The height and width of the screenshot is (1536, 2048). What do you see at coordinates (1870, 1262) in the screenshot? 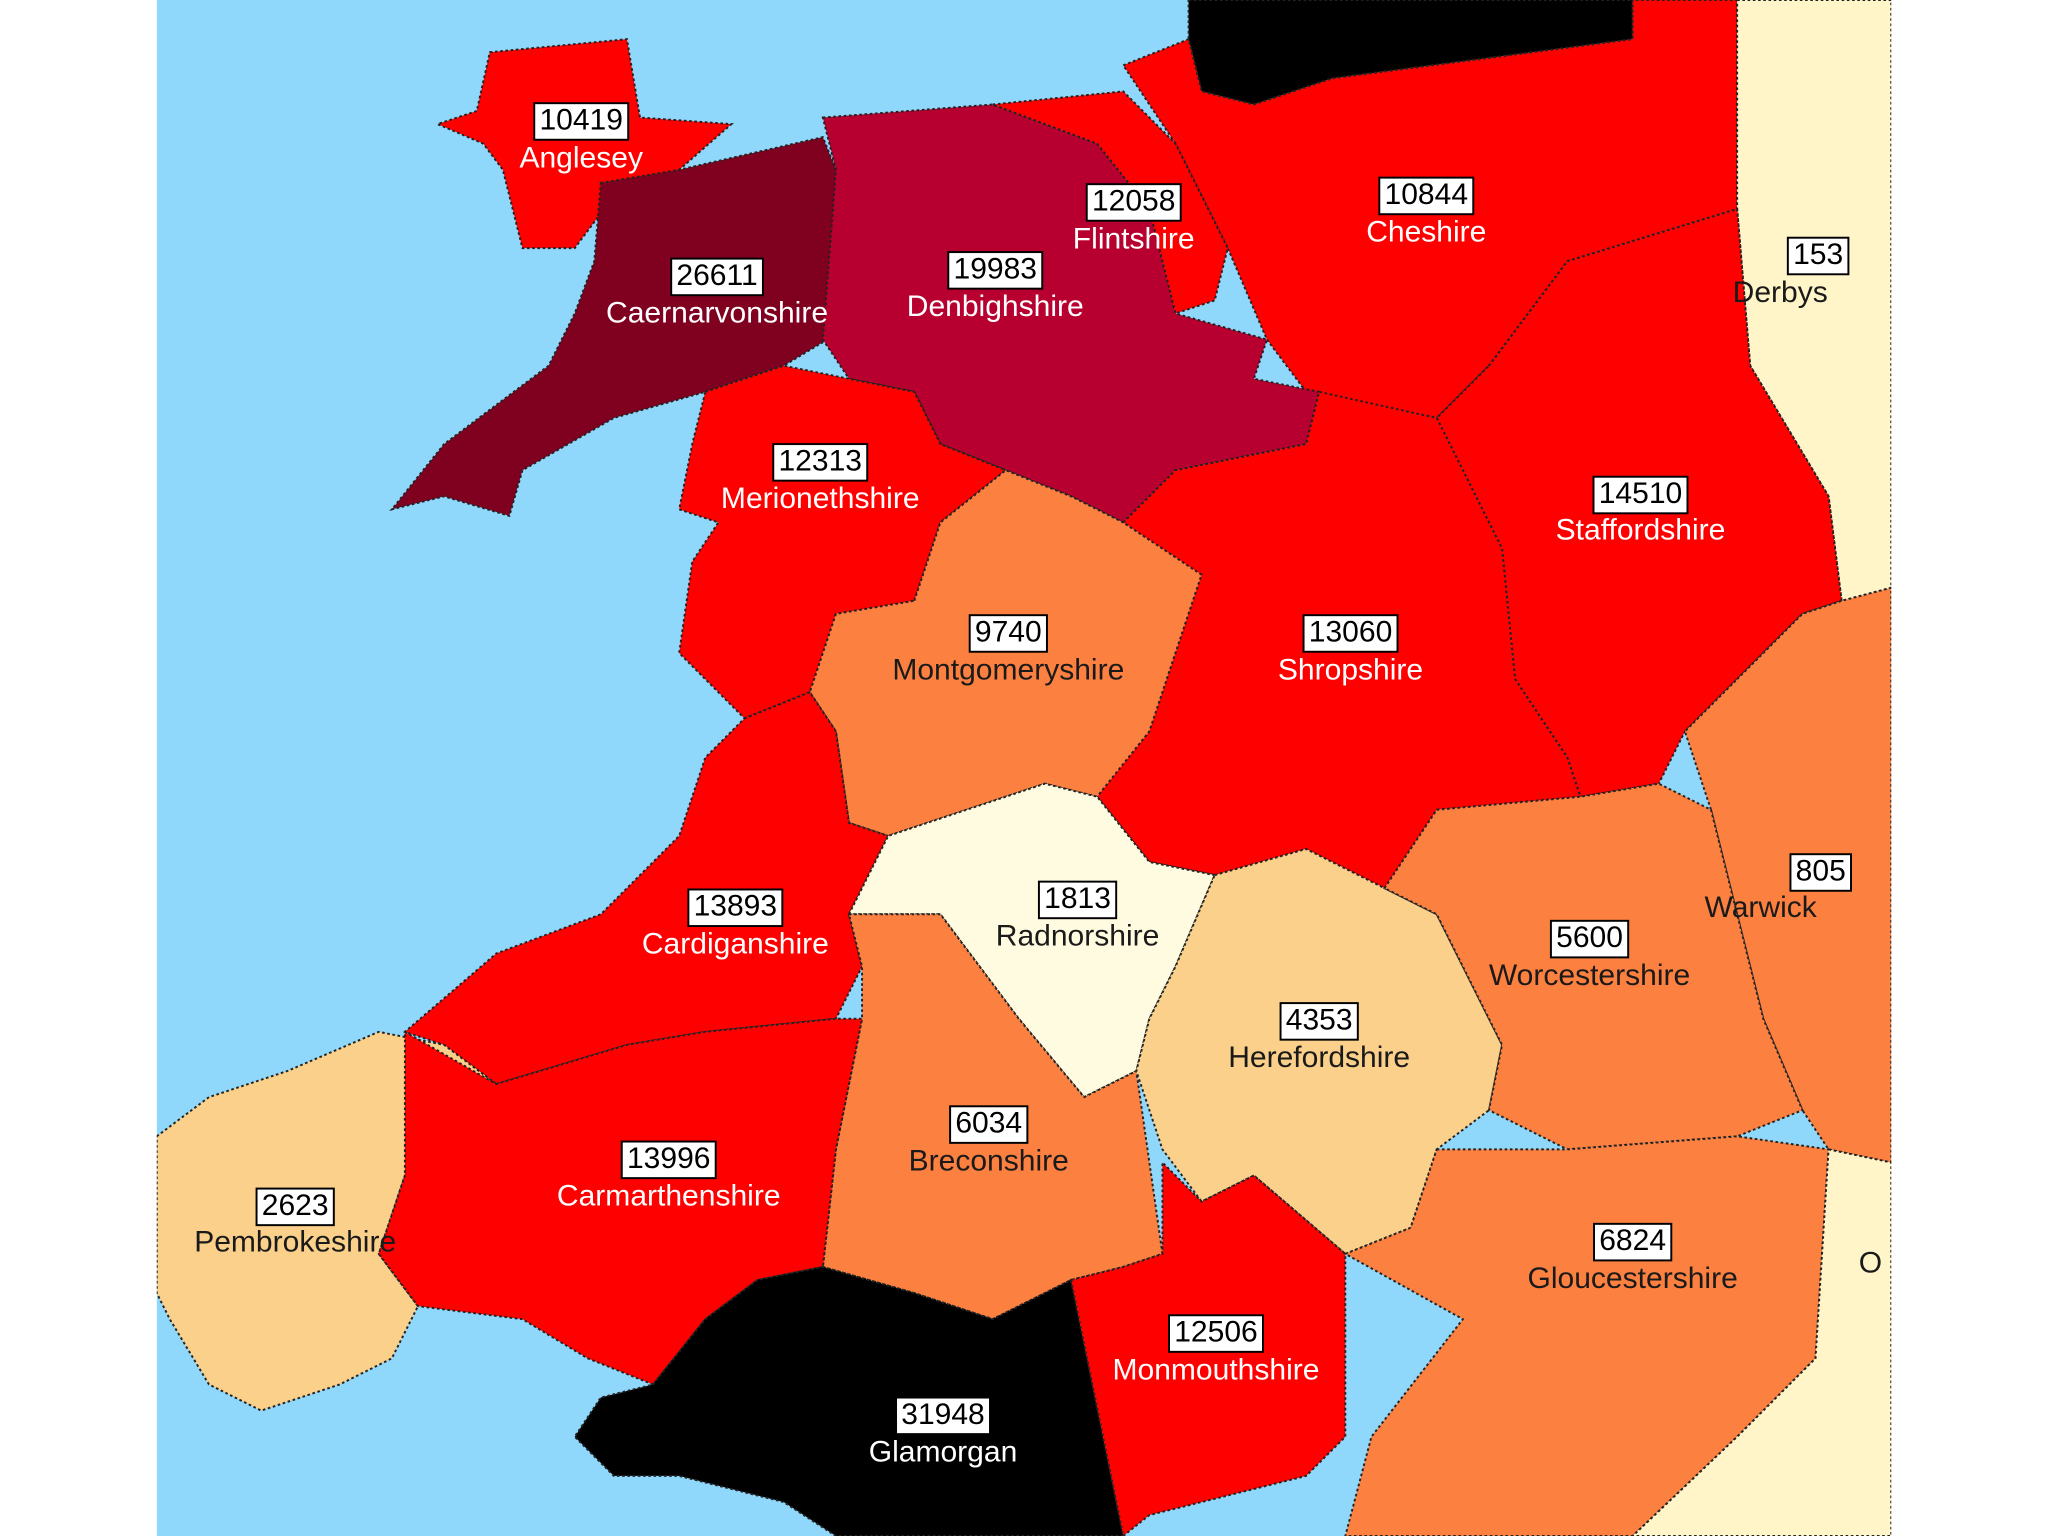
I see `region-name: O` at bounding box center [1870, 1262].